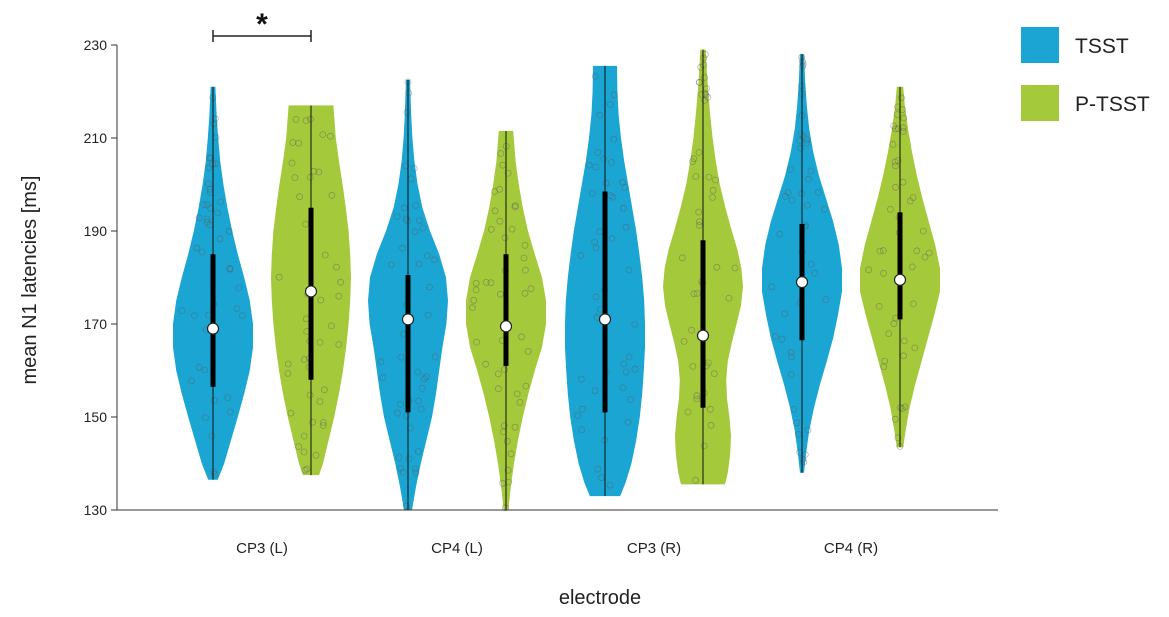 Image resolution: width=1169 pixels, height=617 pixels. Describe the element at coordinates (96, 231) in the screenshot. I see `y-tick-label: 190` at that location.